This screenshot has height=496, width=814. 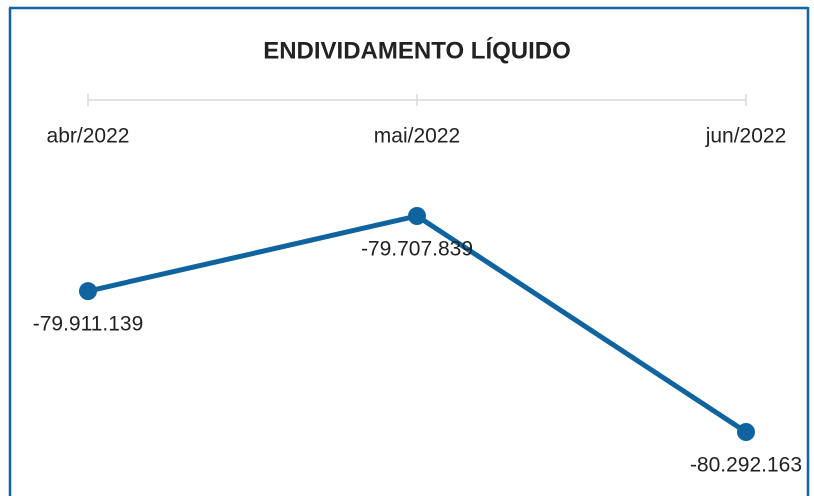 What do you see at coordinates (417, 249) in the screenshot?
I see `data-label: -79.707.839` at bounding box center [417, 249].